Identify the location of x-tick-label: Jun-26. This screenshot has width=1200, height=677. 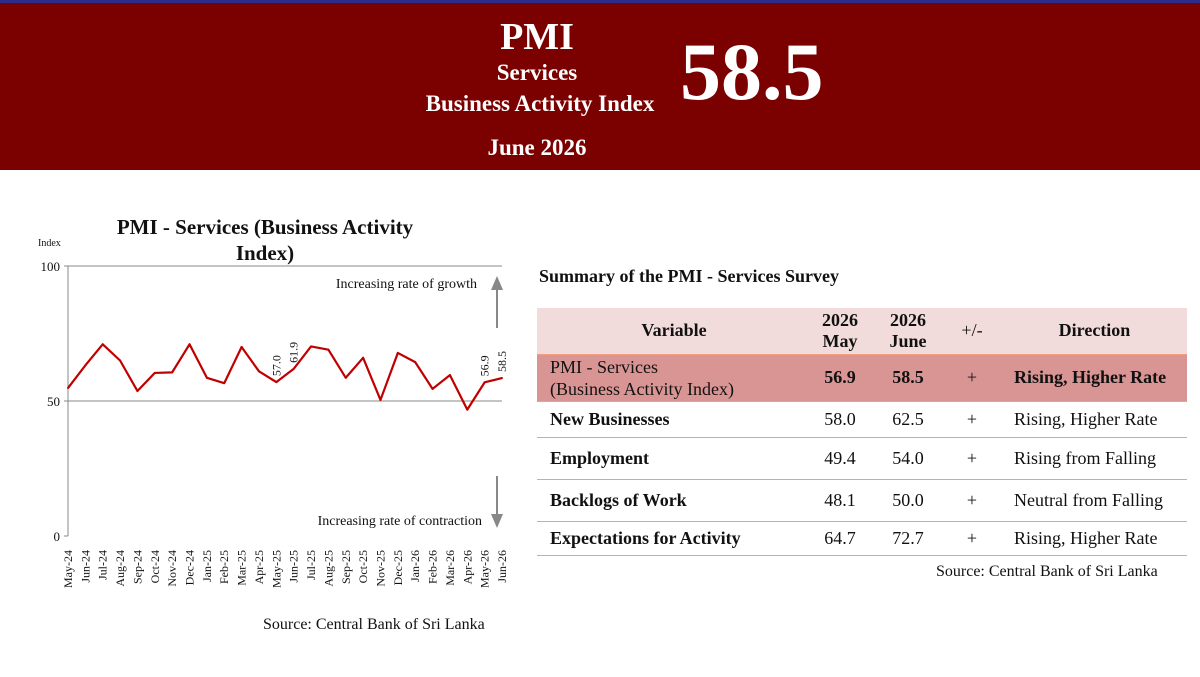
(502, 566).